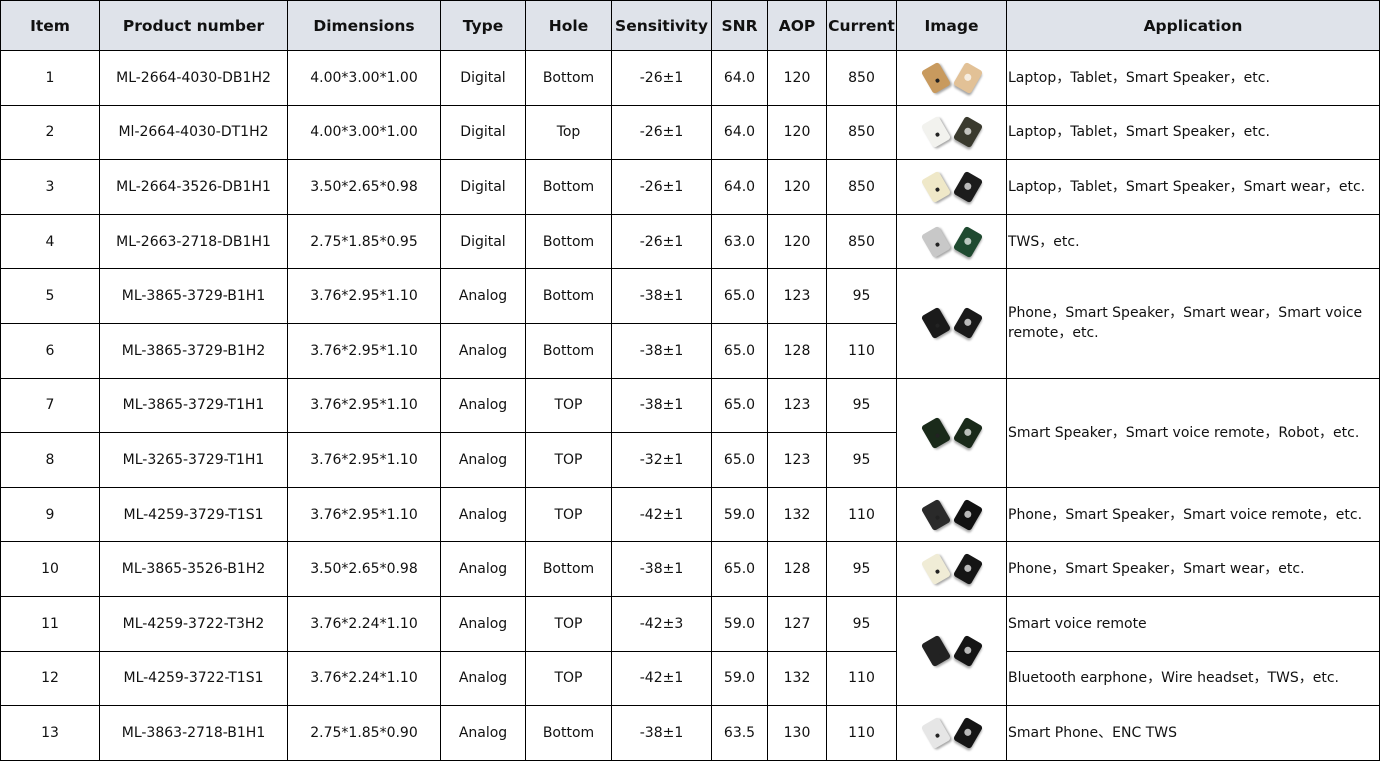 The image size is (1380, 762). Describe the element at coordinates (50, 187) in the screenshot. I see `cell-item: 3` at that location.